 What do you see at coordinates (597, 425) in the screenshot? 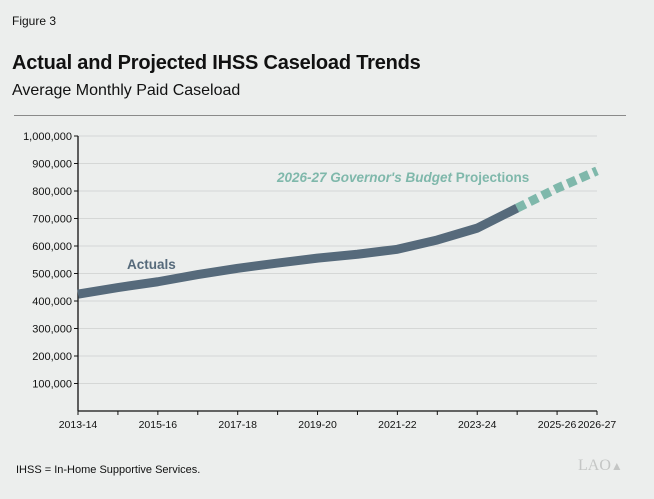
I see `x-tick-label: 2026-27` at bounding box center [597, 425].